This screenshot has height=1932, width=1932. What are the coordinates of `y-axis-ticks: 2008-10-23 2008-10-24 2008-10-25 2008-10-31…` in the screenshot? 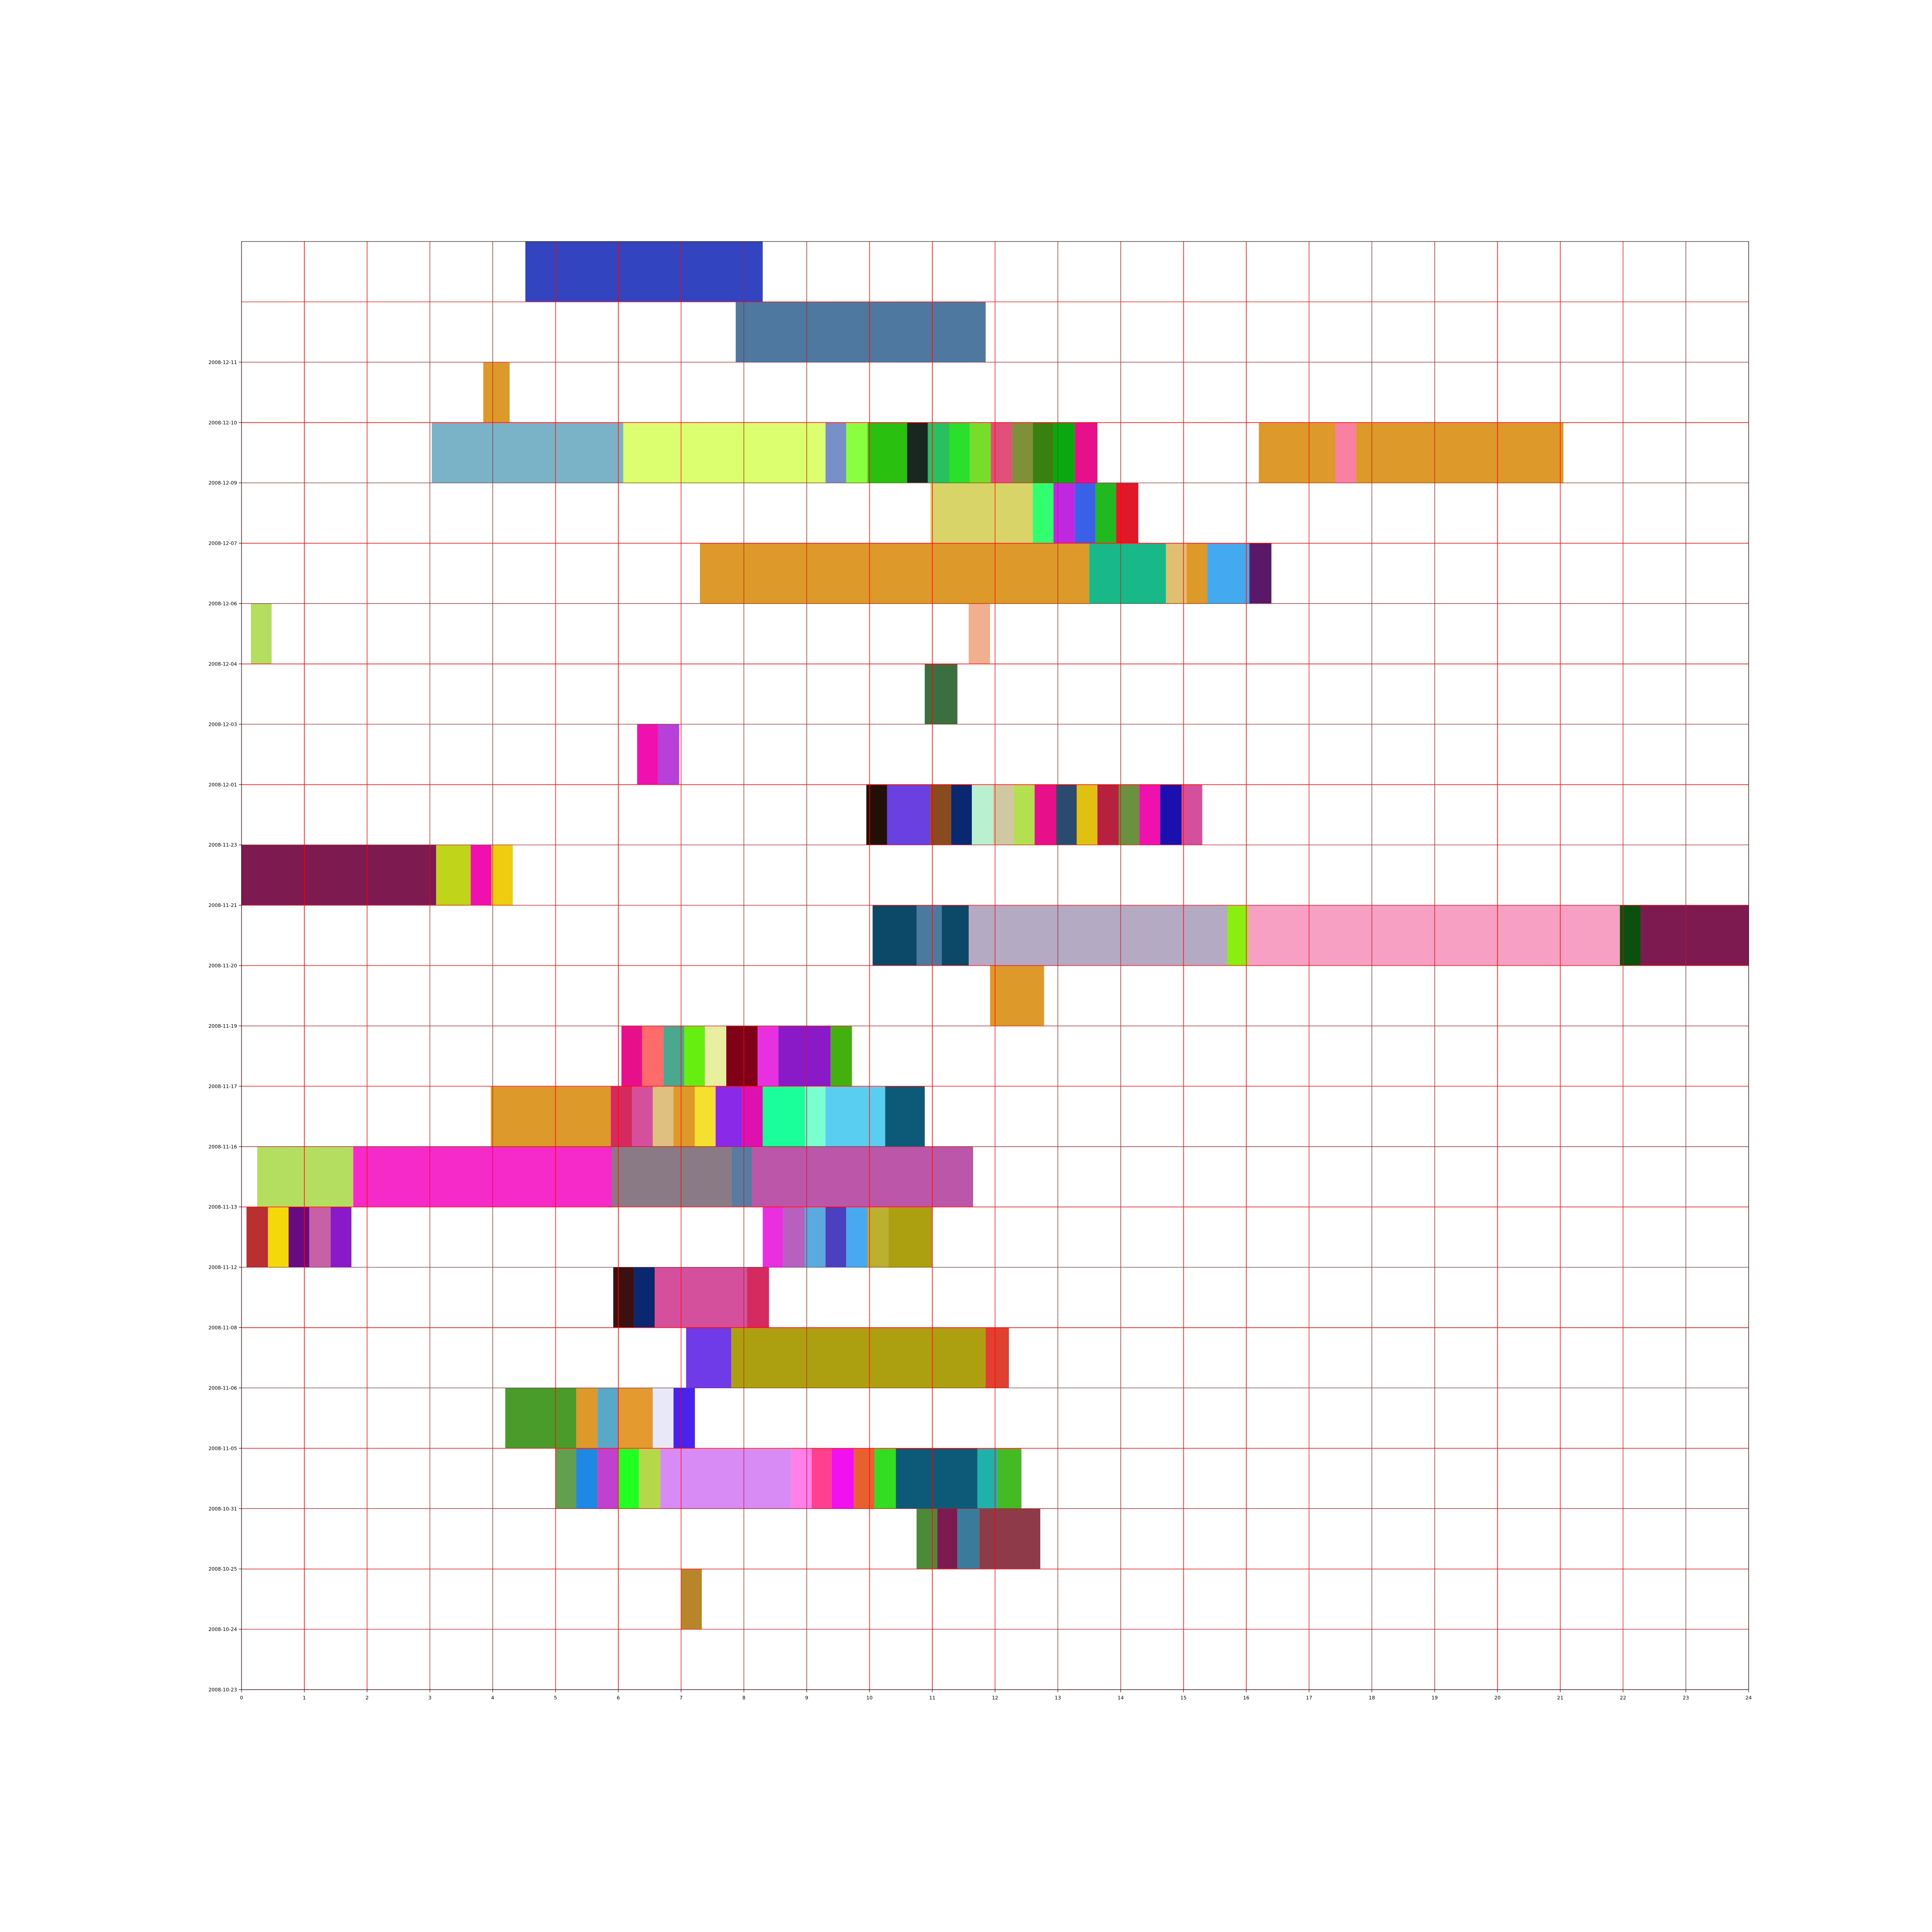 It's located at (225, 1026).